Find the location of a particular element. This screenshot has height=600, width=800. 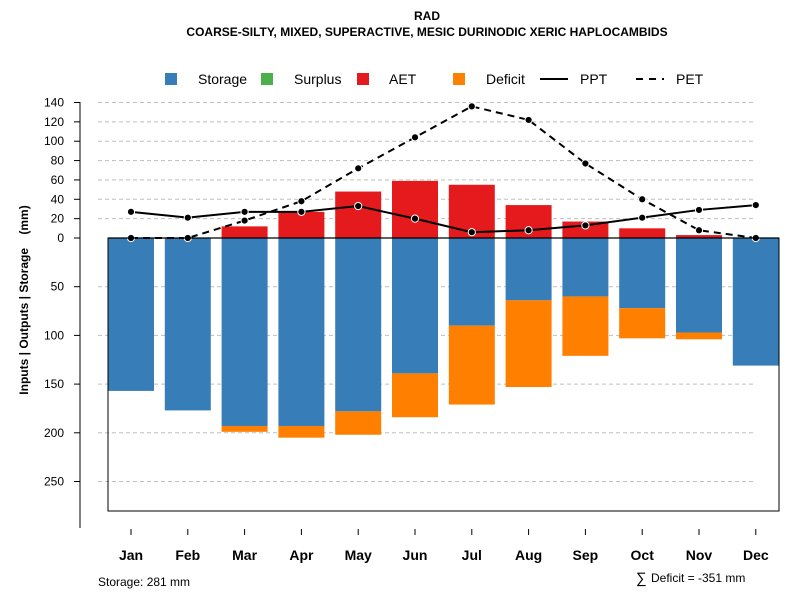

x-tick-label: Mar is located at coordinates (244, 555).